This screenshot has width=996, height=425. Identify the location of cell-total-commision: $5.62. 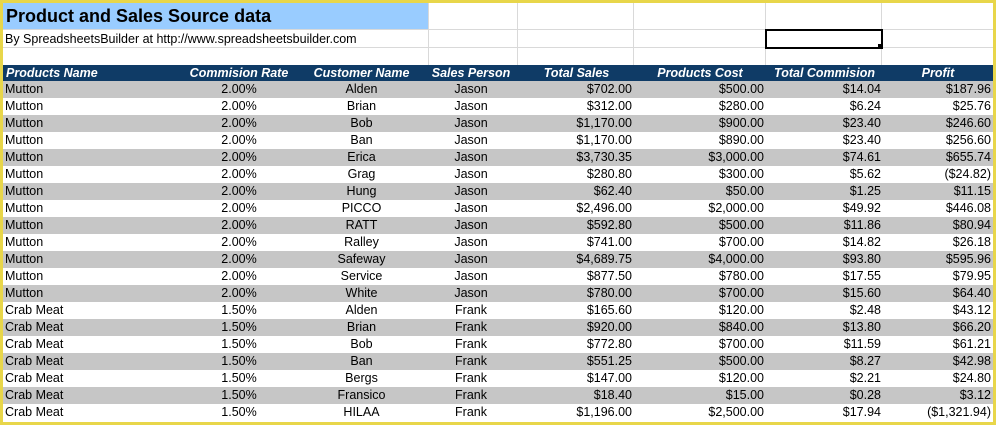
(824, 174).